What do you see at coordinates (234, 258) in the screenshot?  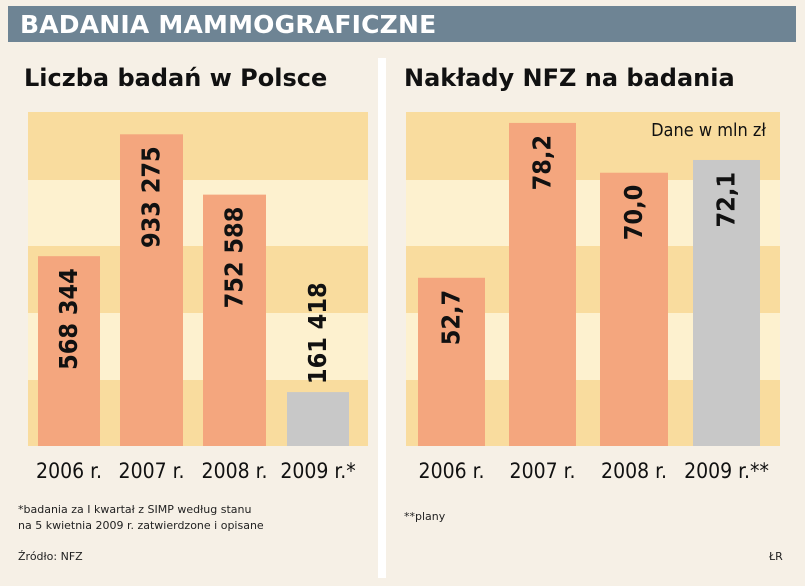 I see `bar-value-label-0-2: 752 588` at bounding box center [234, 258].